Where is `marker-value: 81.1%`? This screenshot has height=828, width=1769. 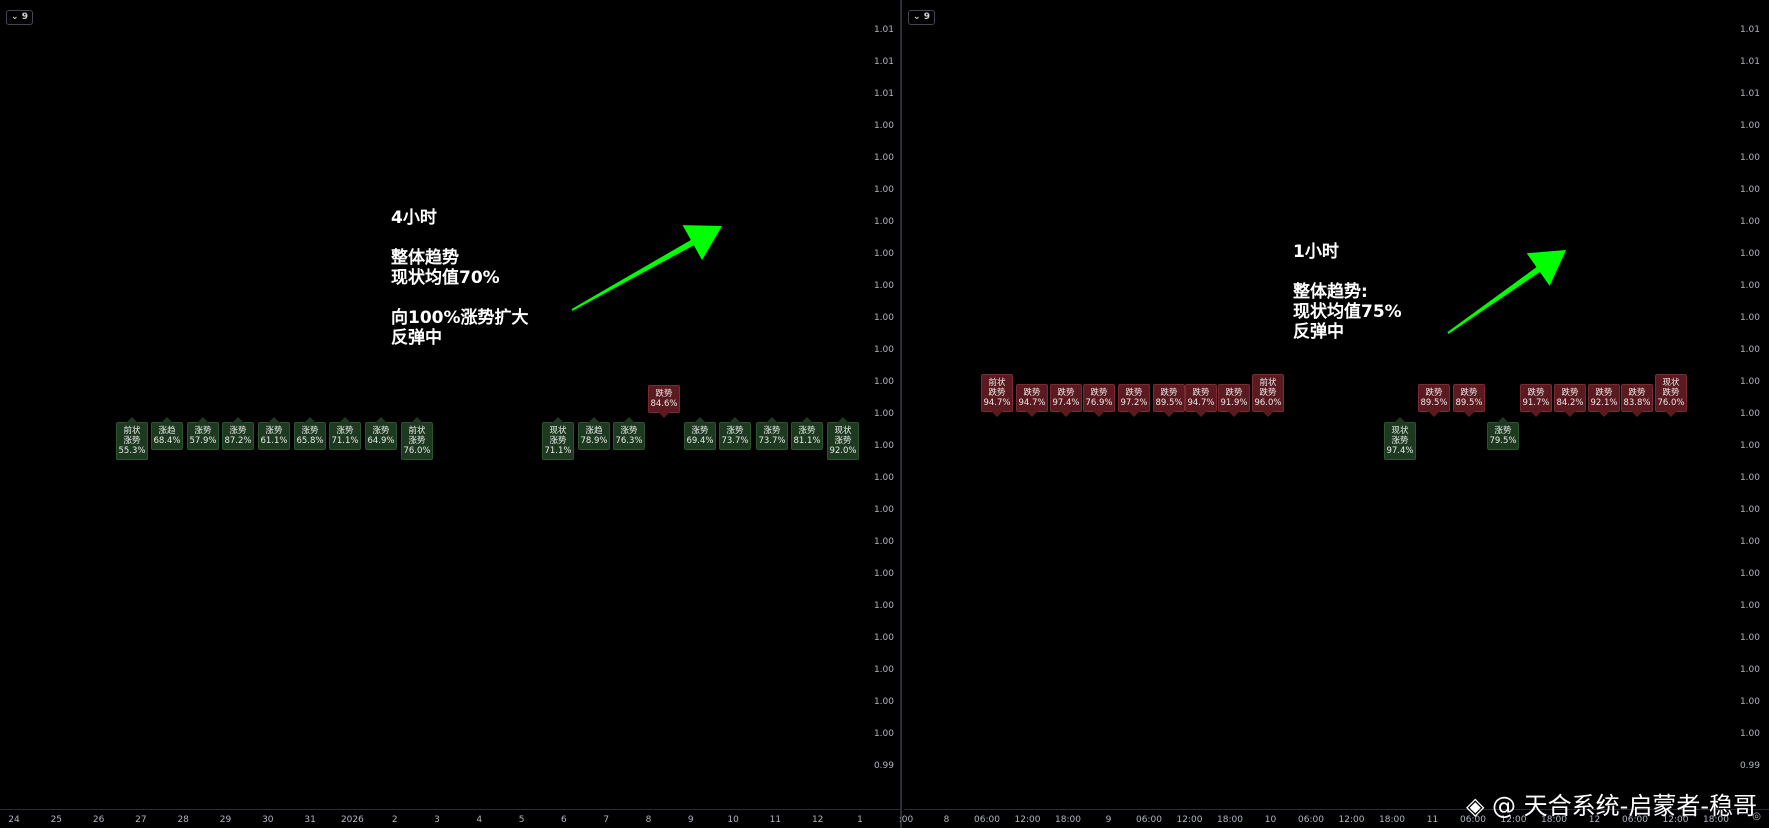 marker-value: 81.1% is located at coordinates (807, 441).